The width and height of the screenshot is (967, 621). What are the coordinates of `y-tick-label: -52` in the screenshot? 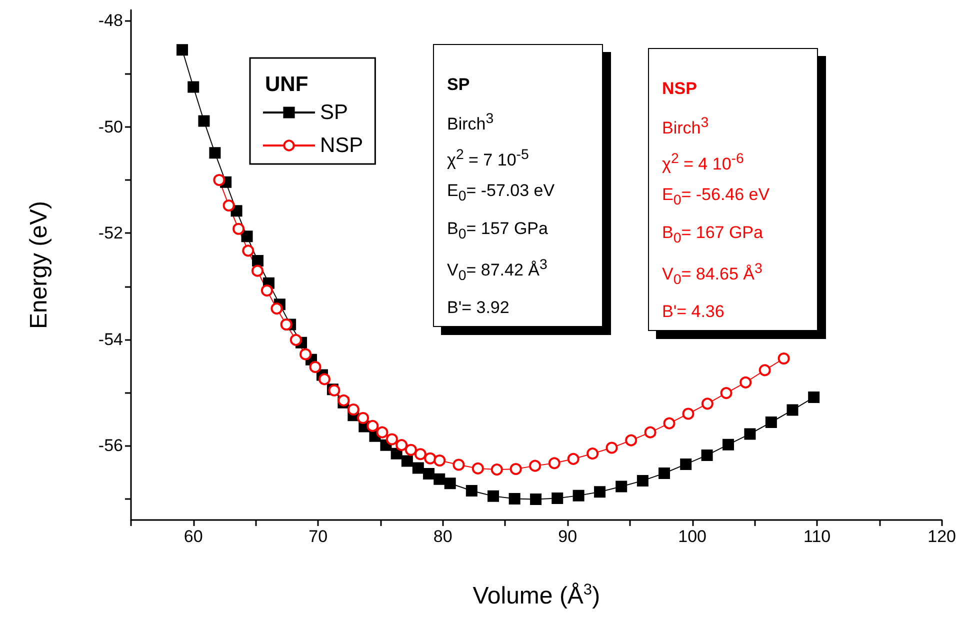 It's located at (110, 233).